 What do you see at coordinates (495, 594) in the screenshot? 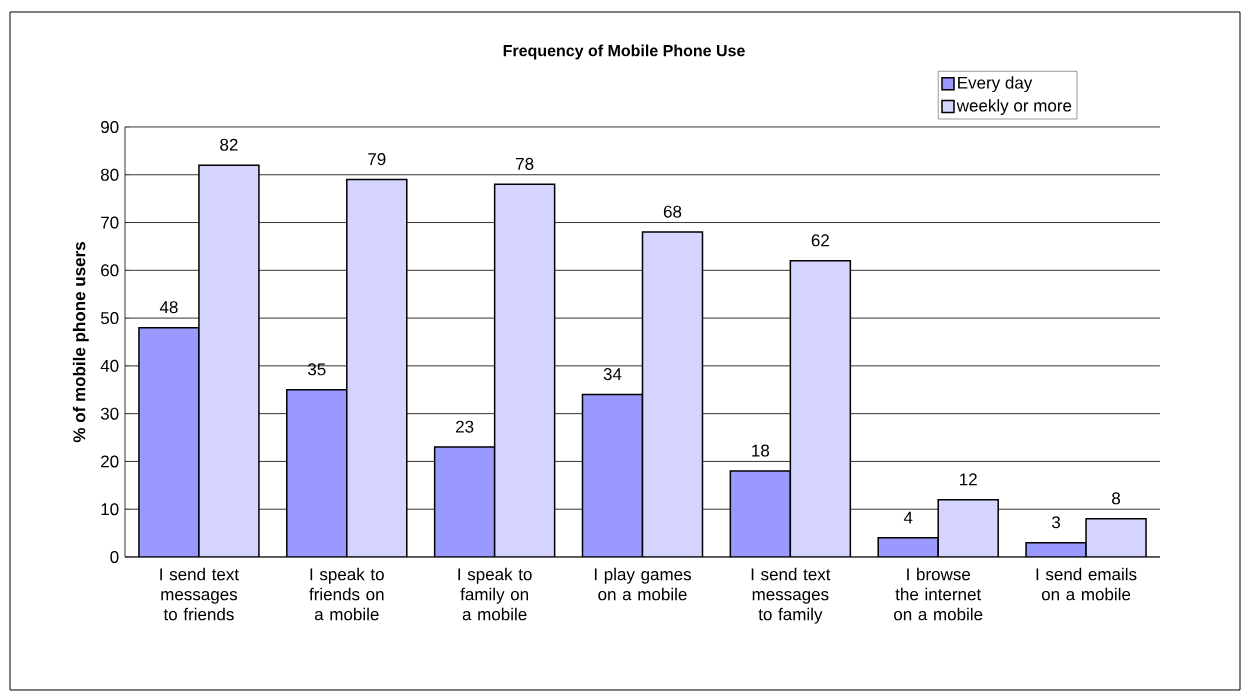
I see `x-tick-label: I speak to family on a mobile` at bounding box center [495, 594].